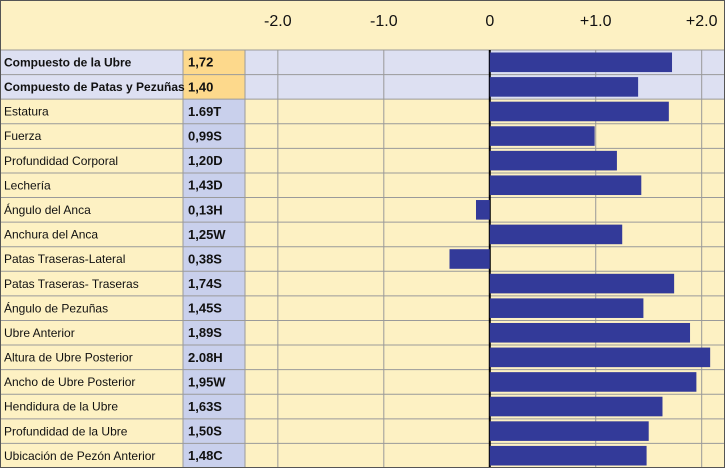  I want to click on x-tick-label: +1.0, so click(596, 21).